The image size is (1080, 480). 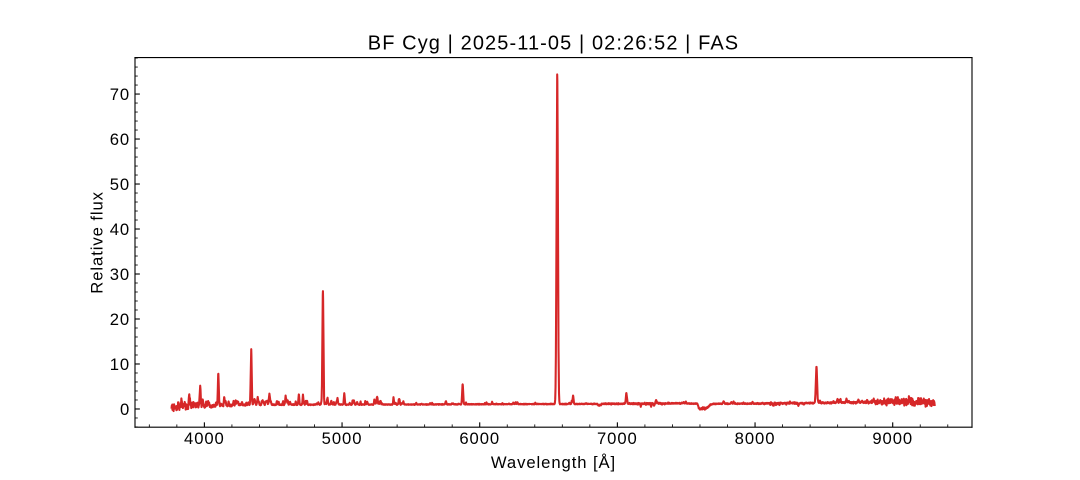 What do you see at coordinates (120, 184) in the screenshot?
I see `svg-text: 50` at bounding box center [120, 184].